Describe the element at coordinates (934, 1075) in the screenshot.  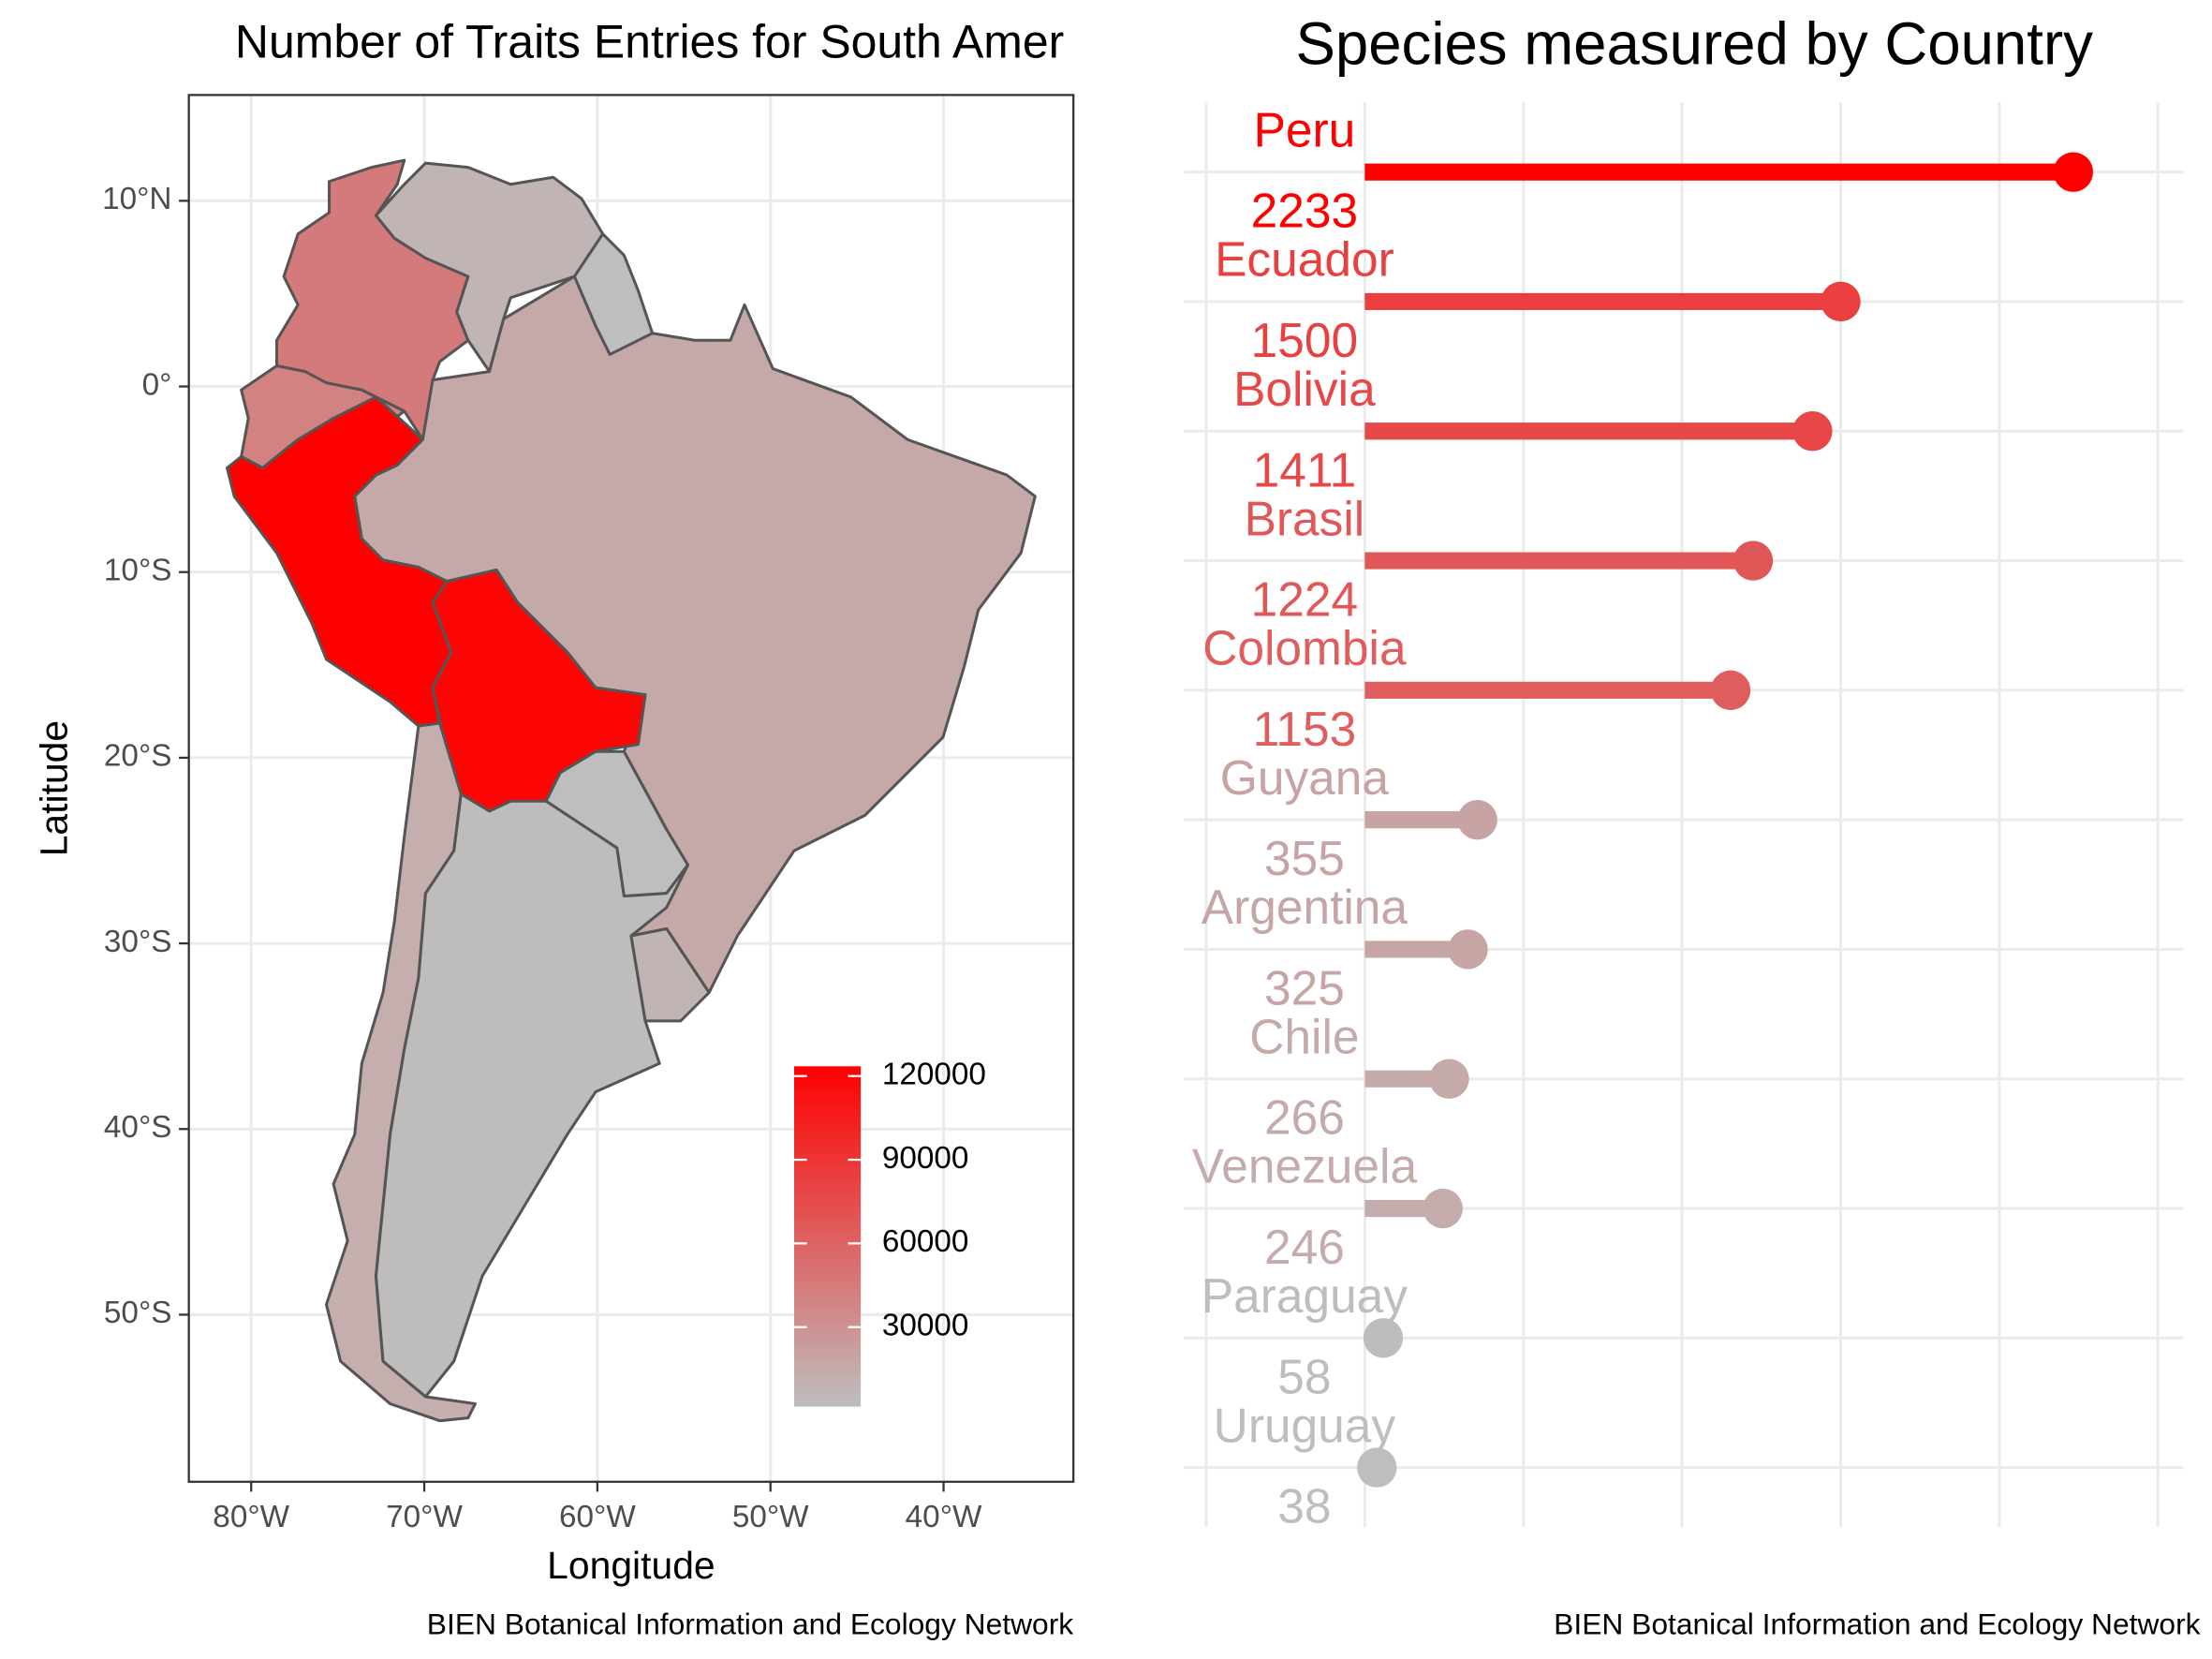
I see `legend-label: 120000` at that location.